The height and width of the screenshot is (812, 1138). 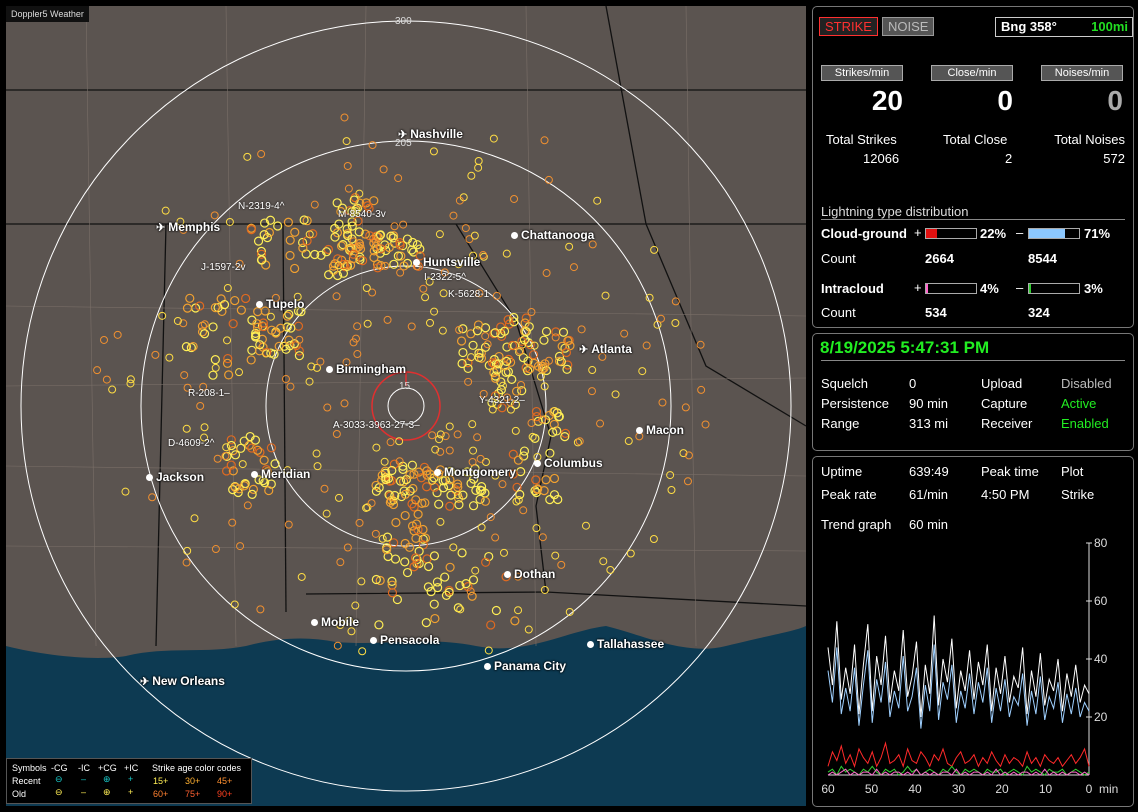 What do you see at coordinates (905, 347) in the screenshot?
I see `current-datetime: 8/19/2025 5:47:31 PM` at bounding box center [905, 347].